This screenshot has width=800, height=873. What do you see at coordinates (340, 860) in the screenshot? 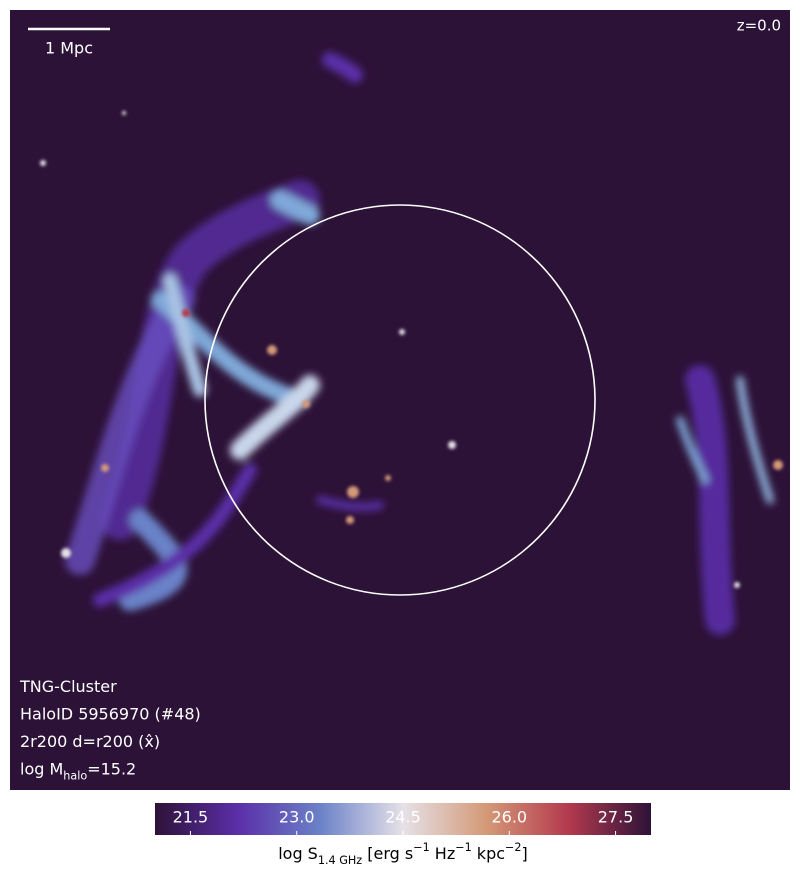
I see `text-part: 1.4 GHz` at bounding box center [340, 860].